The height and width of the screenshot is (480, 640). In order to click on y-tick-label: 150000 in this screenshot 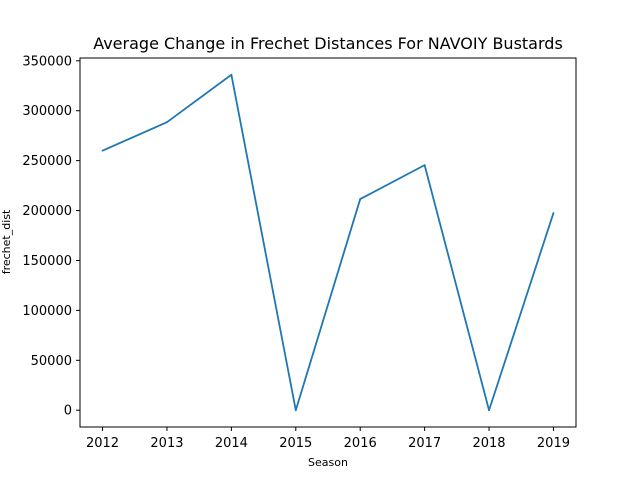, I will do `click(47, 261)`.